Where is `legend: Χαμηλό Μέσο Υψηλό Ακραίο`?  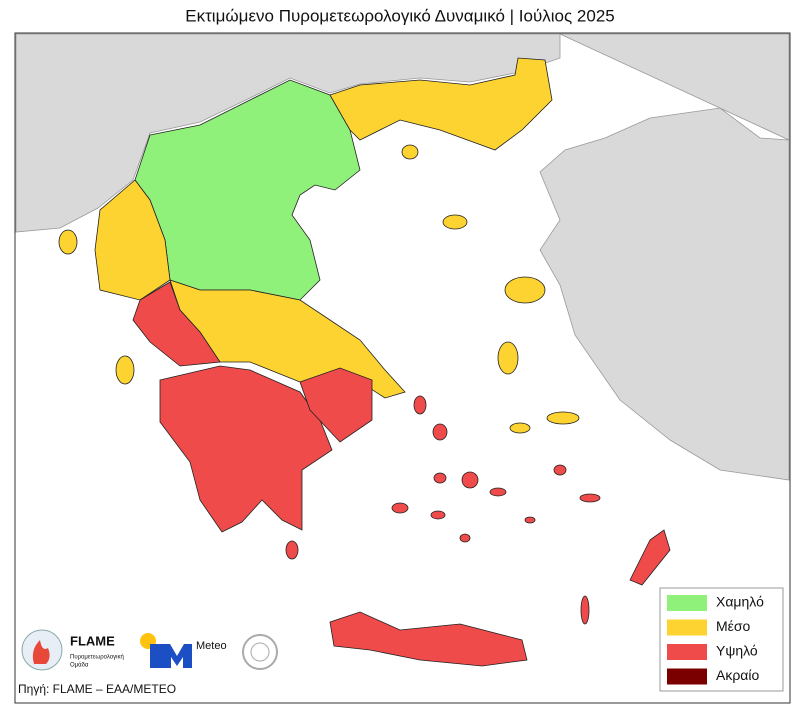
legend: Χαμηλό Μέσο Υψηλό Ακραίο is located at coordinates (721, 639).